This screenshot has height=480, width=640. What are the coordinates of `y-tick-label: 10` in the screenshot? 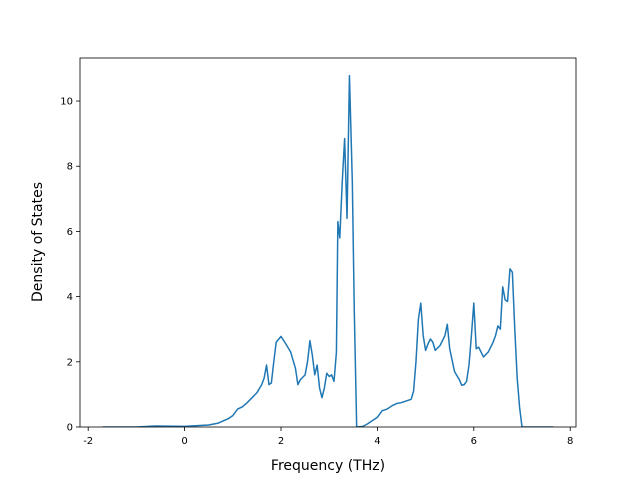 It's located at (66, 102).